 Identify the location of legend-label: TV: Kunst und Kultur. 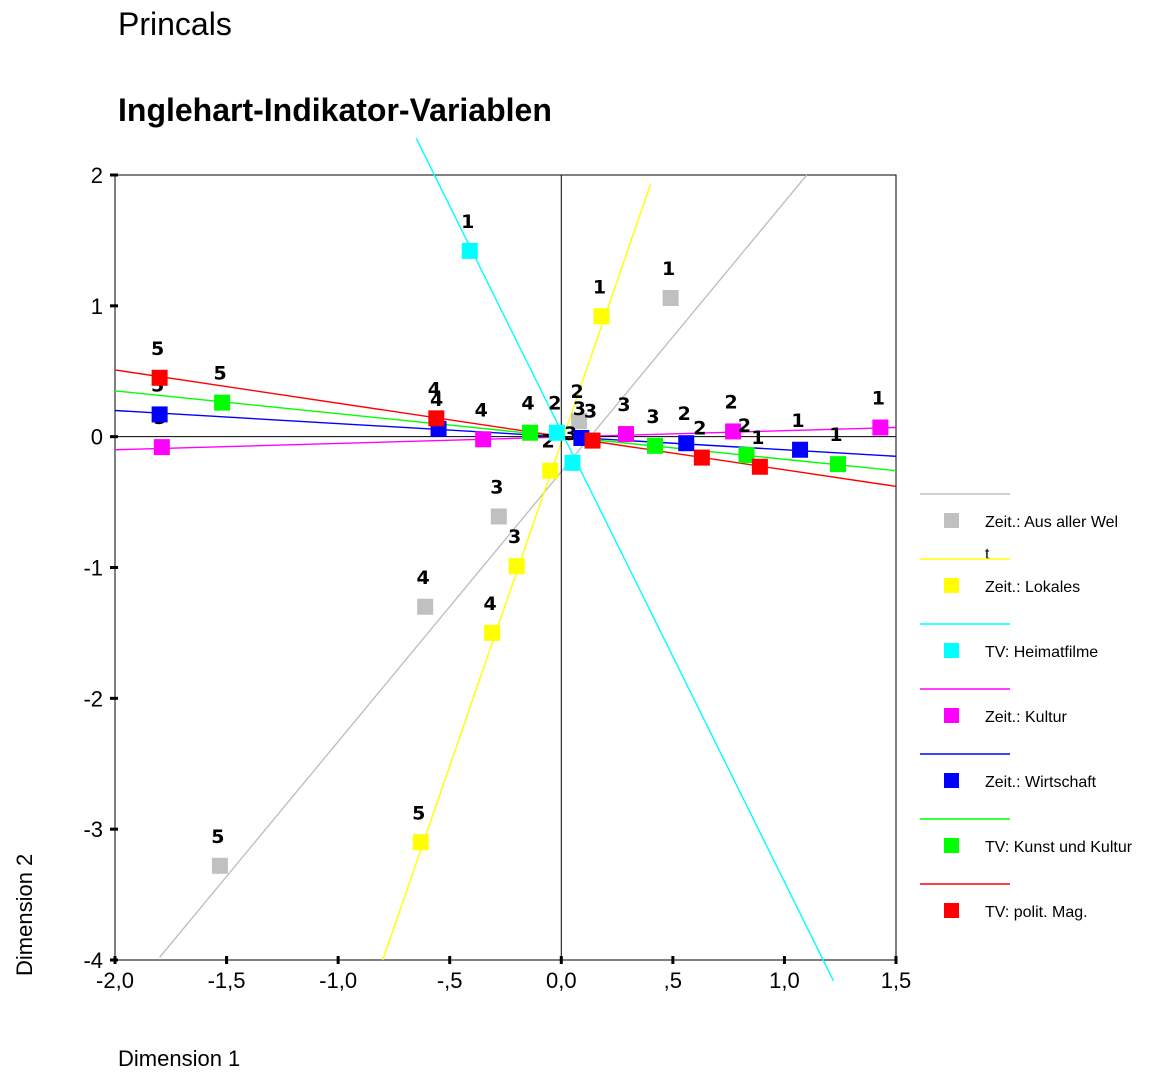
(1059, 847).